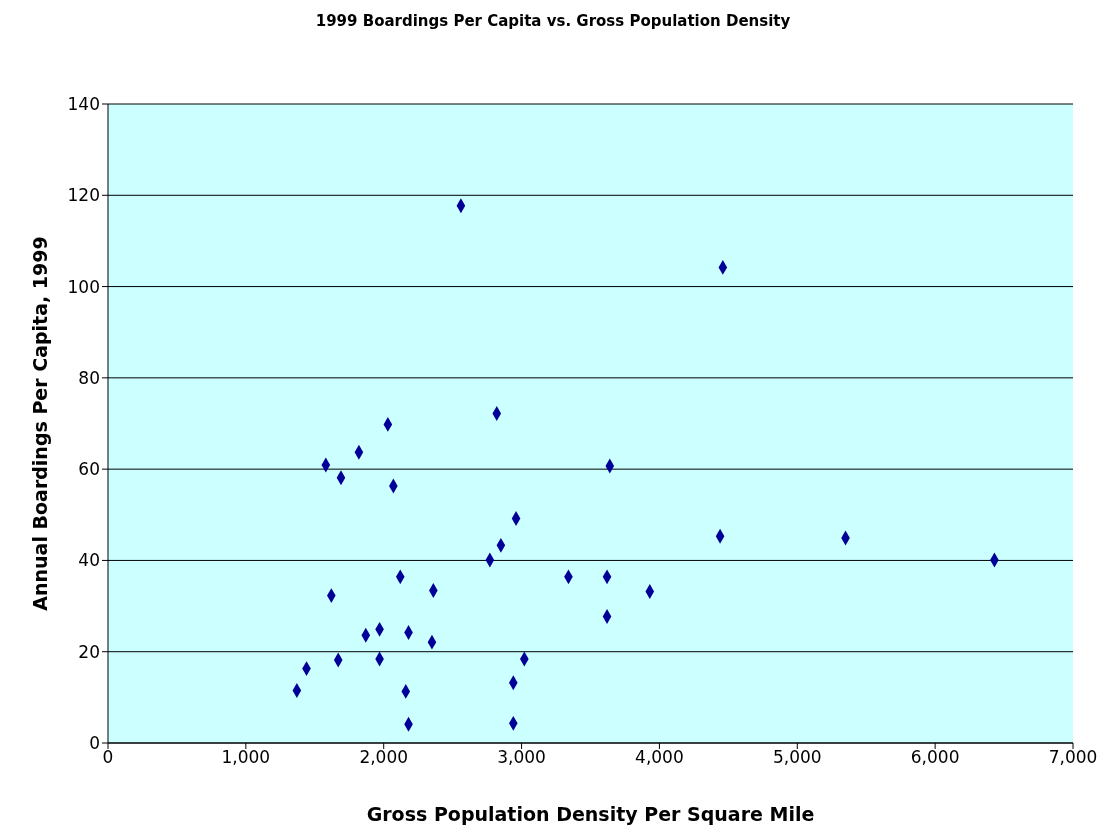  Describe the element at coordinates (797, 757) in the screenshot. I see `x-tick-label: 5,000` at that location.